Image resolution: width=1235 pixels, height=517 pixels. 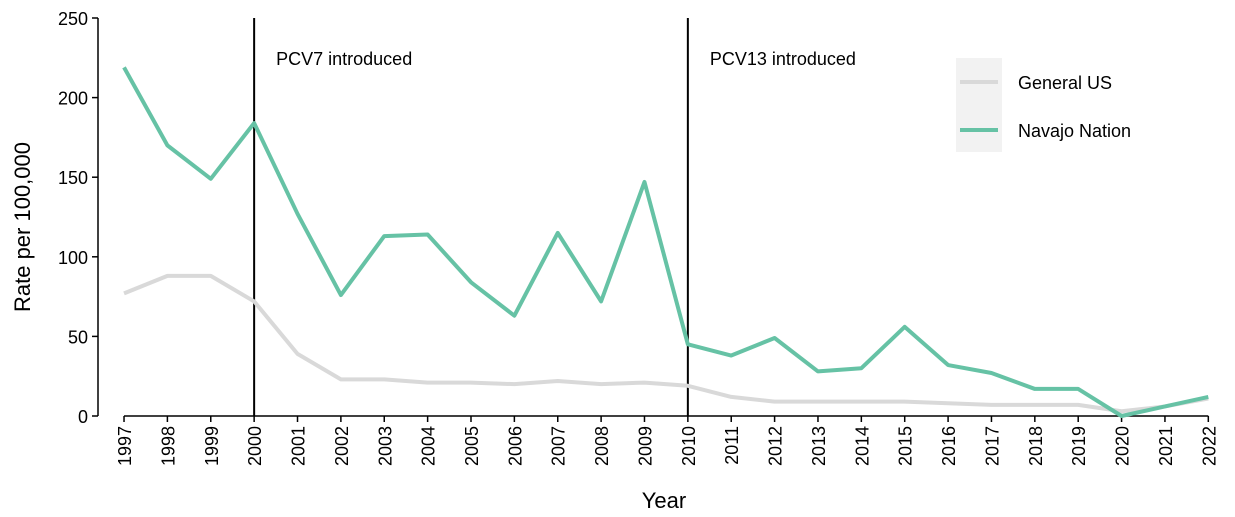 I want to click on x-tick-label: 2015, so click(x=906, y=446).